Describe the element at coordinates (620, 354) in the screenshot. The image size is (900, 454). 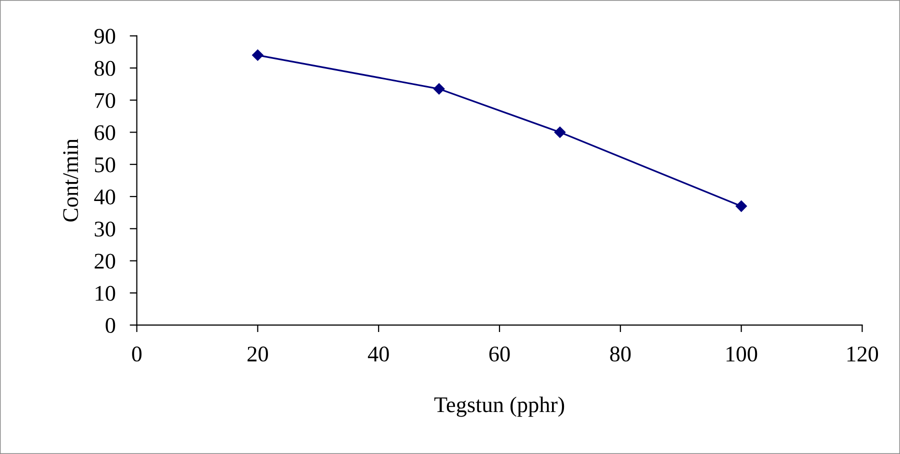
I see `x-tick-label: 80` at that location.